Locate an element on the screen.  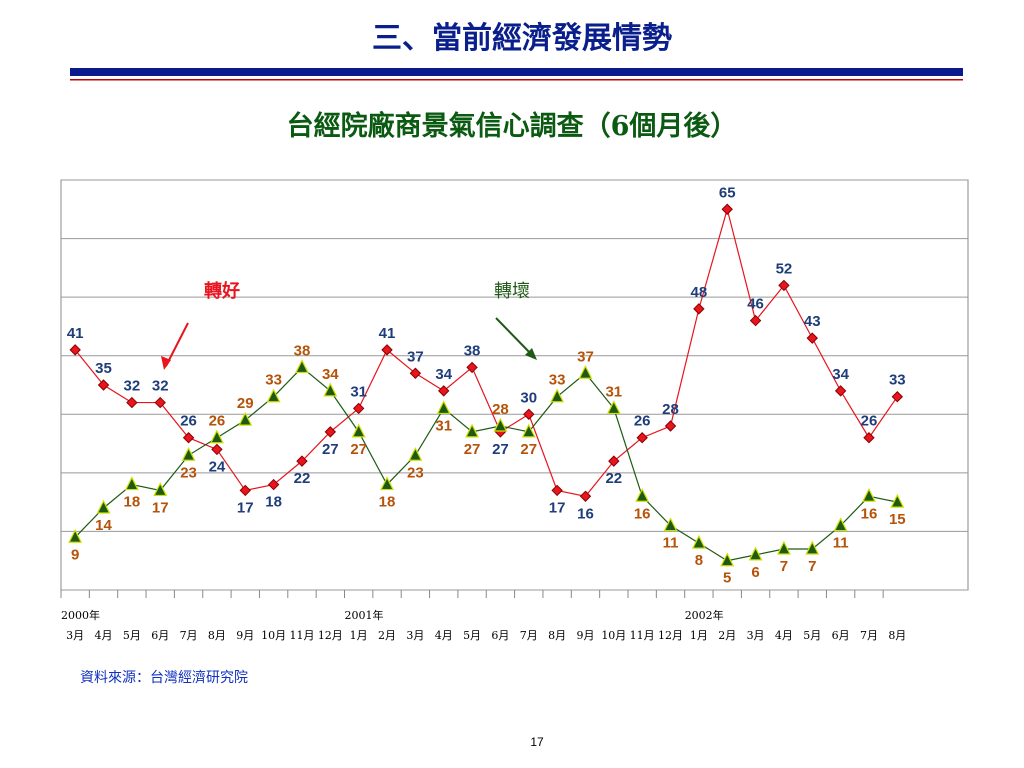
source: 資料來源：台灣經濟研究院 is located at coordinates (164, 678).